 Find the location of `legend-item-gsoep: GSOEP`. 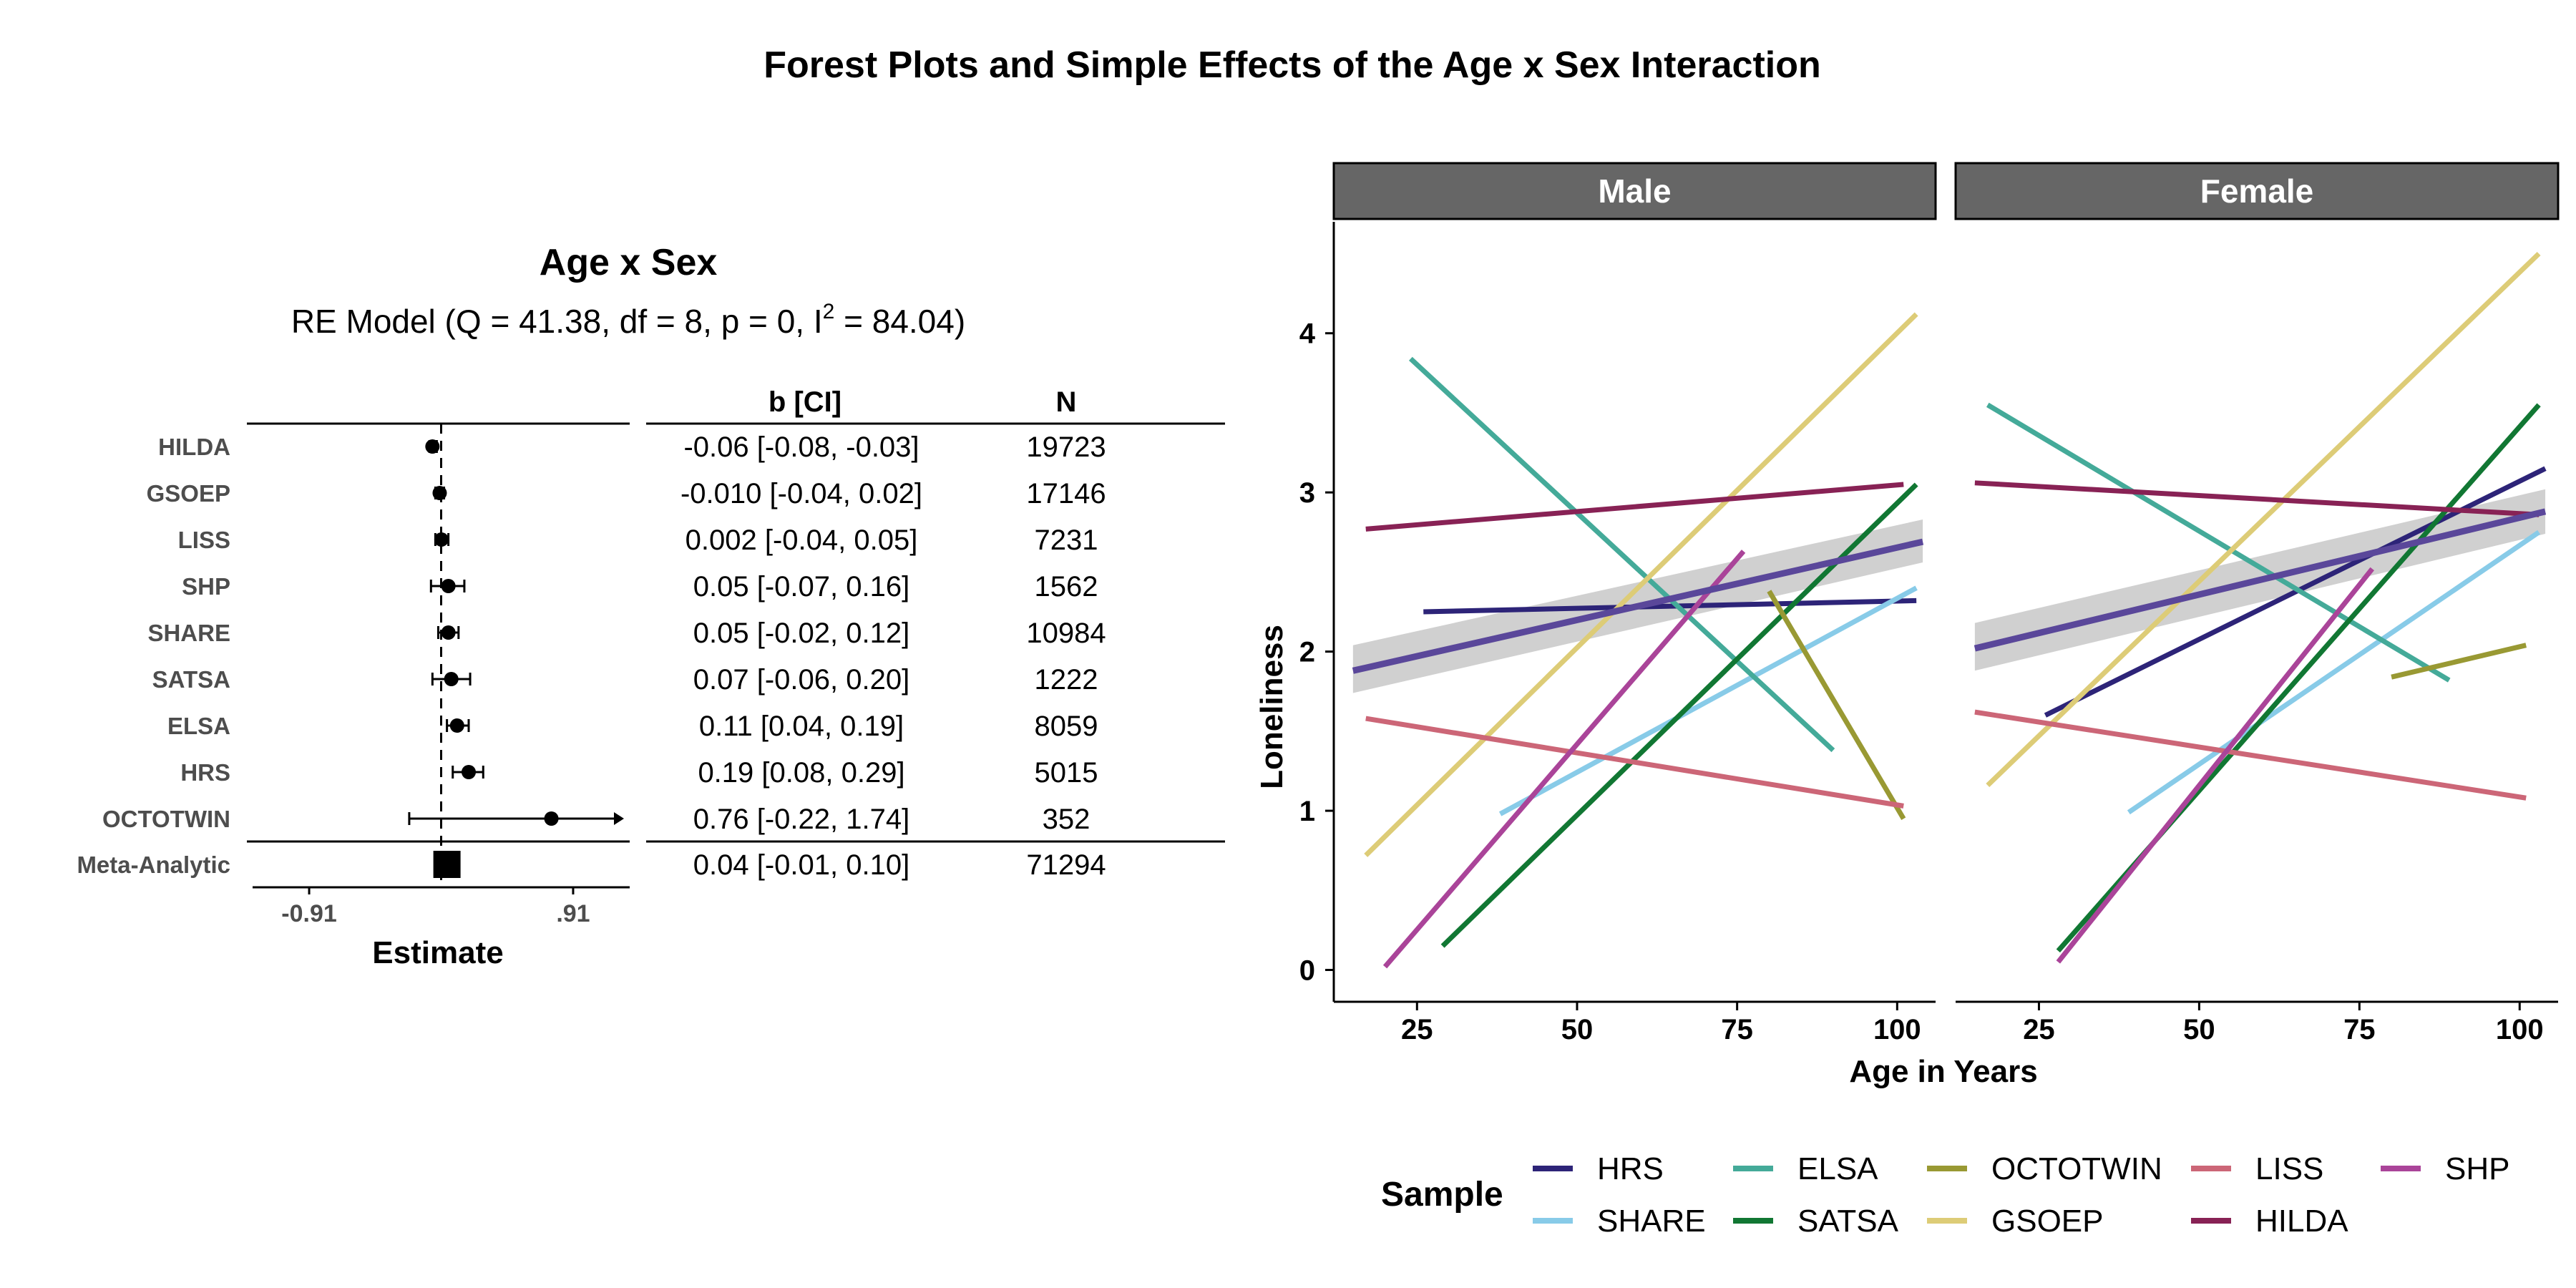

legend-item-gsoep: GSOEP is located at coordinates (2015, 1221).